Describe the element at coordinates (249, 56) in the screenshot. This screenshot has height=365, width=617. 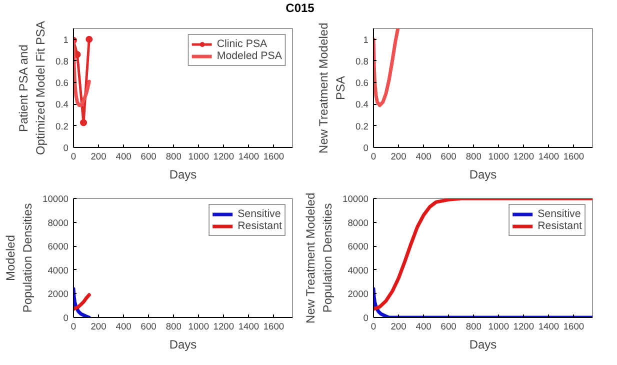
I see `legend-label: Modeled PSA` at that location.